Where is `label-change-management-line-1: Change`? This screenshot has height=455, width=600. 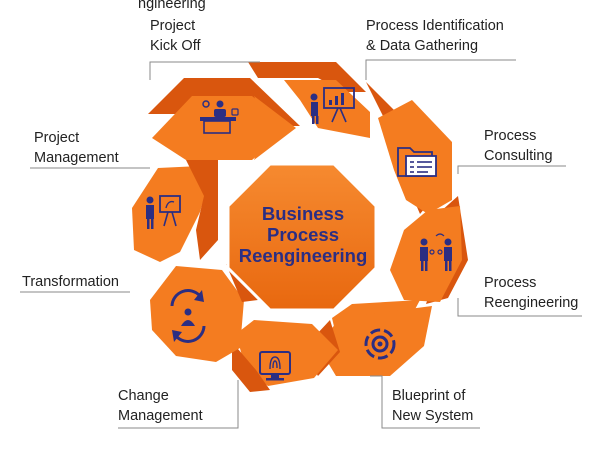
label-change-management-line-1: Change is located at coordinates (143, 396).